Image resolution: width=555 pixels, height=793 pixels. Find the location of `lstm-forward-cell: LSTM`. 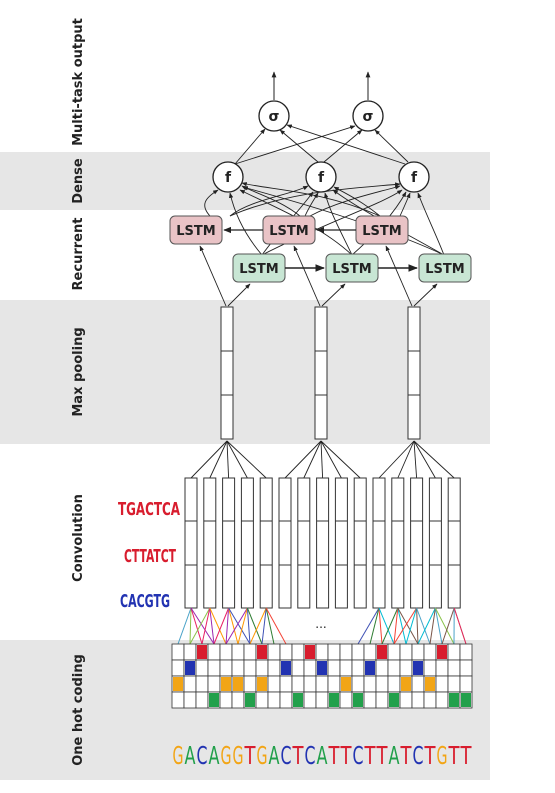

lstm-forward-cell: LSTM is located at coordinates (352, 268).